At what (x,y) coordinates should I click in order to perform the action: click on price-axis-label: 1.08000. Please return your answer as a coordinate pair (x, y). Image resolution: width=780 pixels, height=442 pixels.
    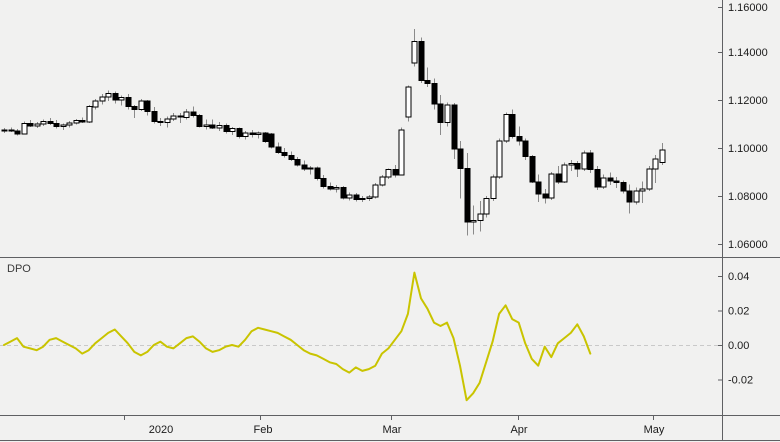
    Looking at the image, I should click on (748, 197).